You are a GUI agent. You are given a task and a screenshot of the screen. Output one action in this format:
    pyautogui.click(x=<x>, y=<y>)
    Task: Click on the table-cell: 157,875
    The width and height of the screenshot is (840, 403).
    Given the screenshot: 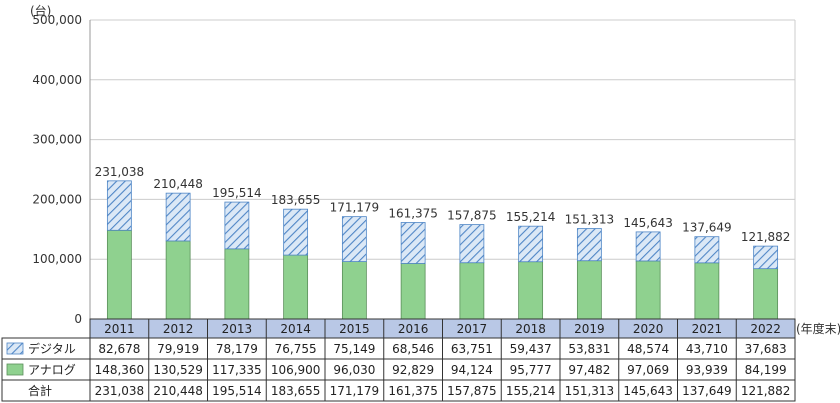 What is the action you would take?
    pyautogui.click(x=472, y=391)
    